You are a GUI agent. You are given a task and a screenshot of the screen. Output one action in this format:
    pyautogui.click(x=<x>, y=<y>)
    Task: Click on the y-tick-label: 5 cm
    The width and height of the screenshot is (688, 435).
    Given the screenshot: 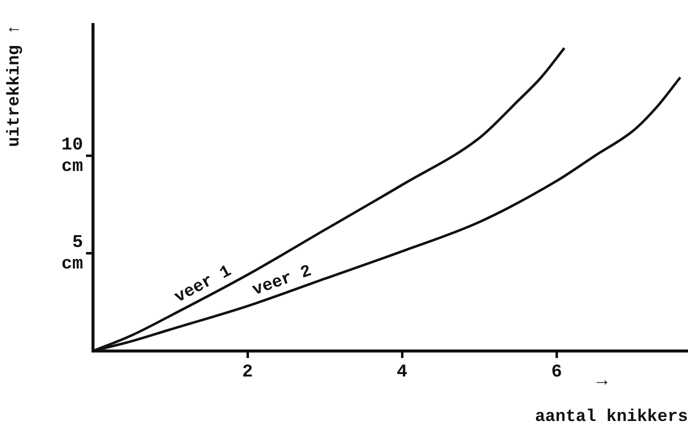 What is the action you would take?
    pyautogui.click(x=72, y=254)
    